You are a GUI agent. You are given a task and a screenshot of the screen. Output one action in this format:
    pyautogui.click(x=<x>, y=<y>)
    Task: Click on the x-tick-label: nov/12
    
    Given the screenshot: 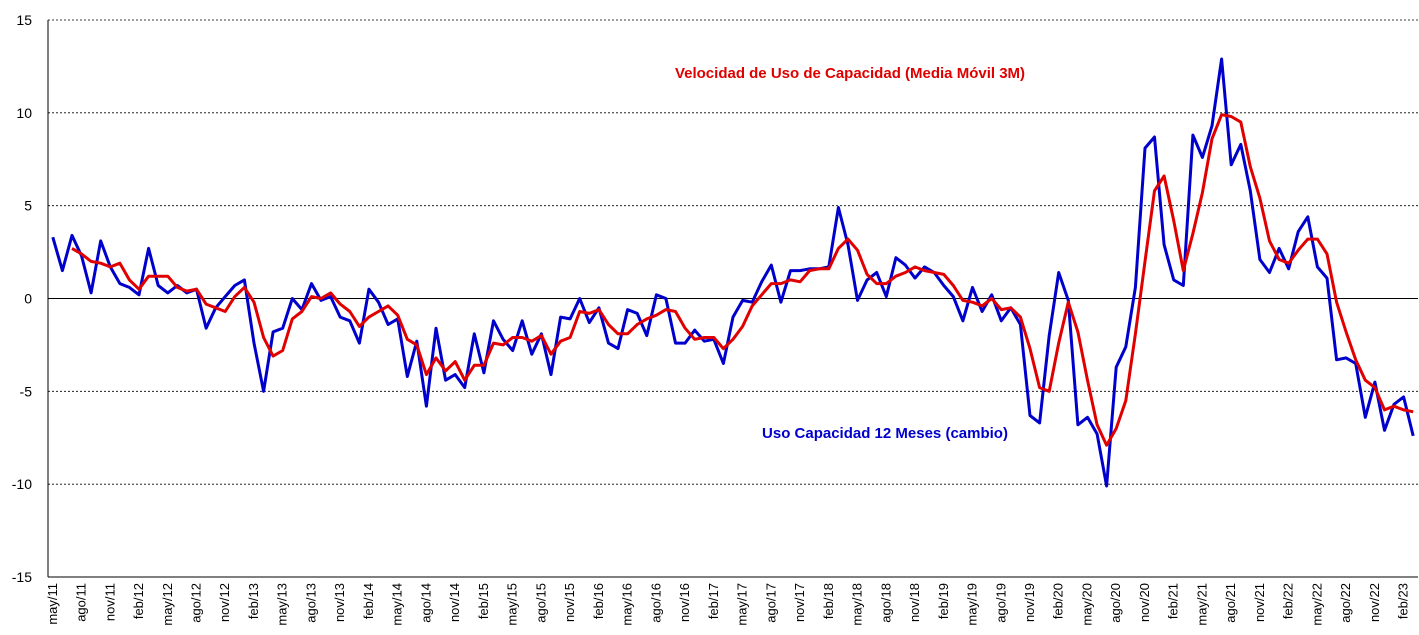 What is the action you would take?
    pyautogui.click(x=224, y=602)
    